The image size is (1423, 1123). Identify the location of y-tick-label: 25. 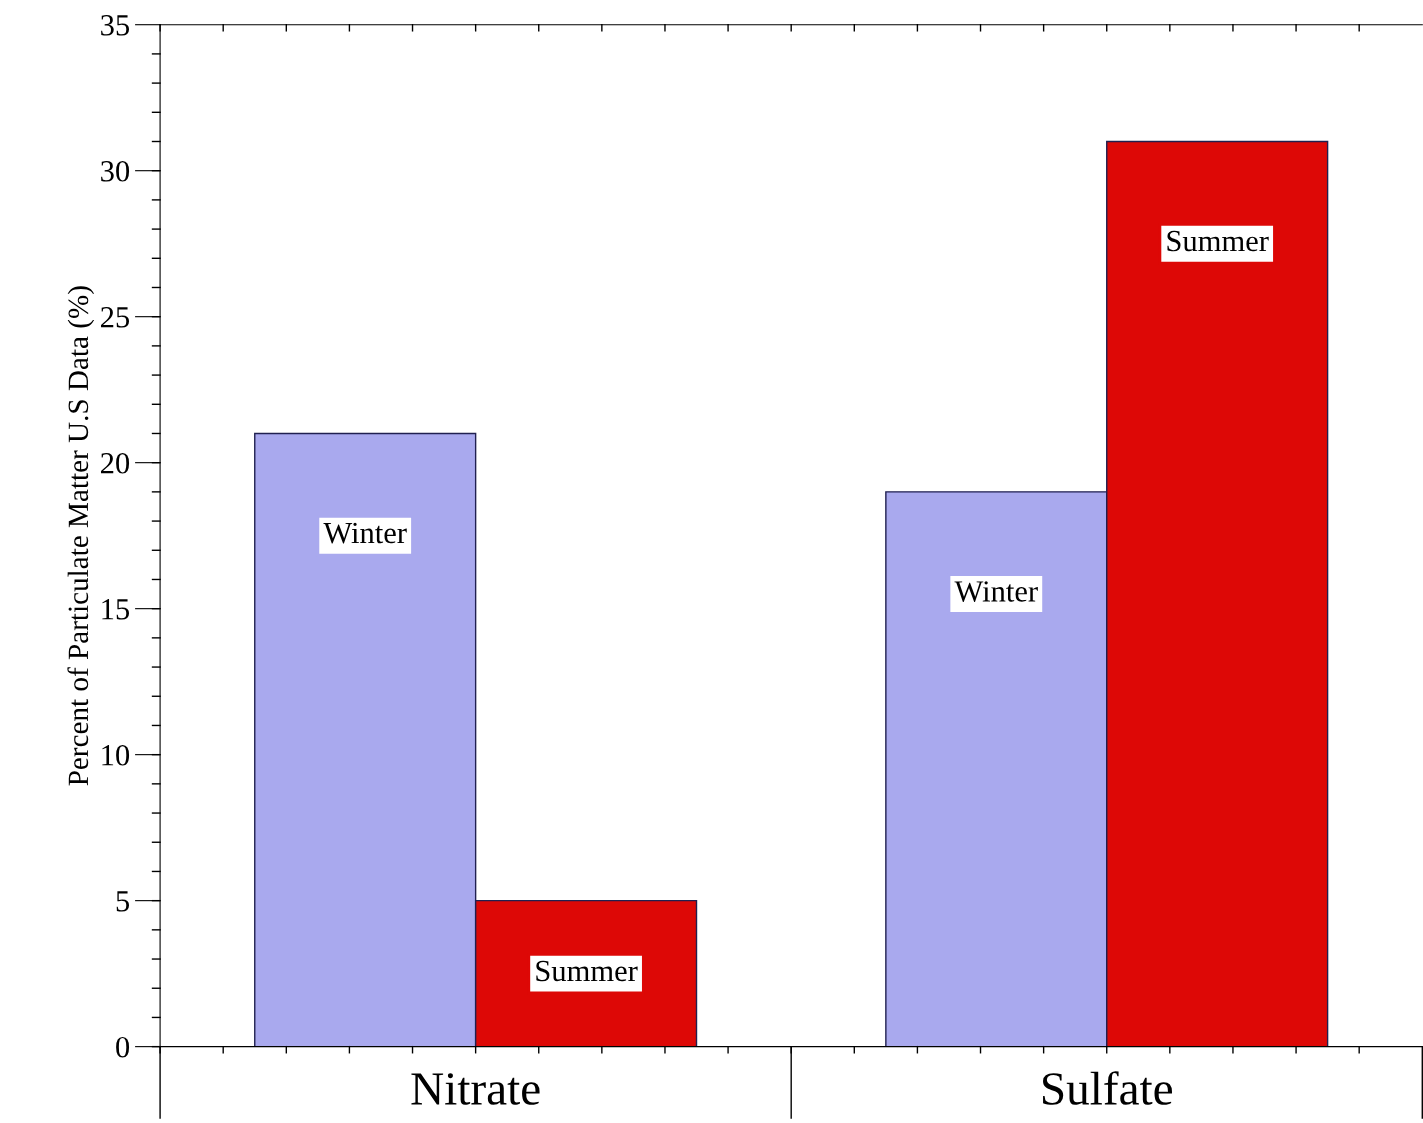
(115, 317).